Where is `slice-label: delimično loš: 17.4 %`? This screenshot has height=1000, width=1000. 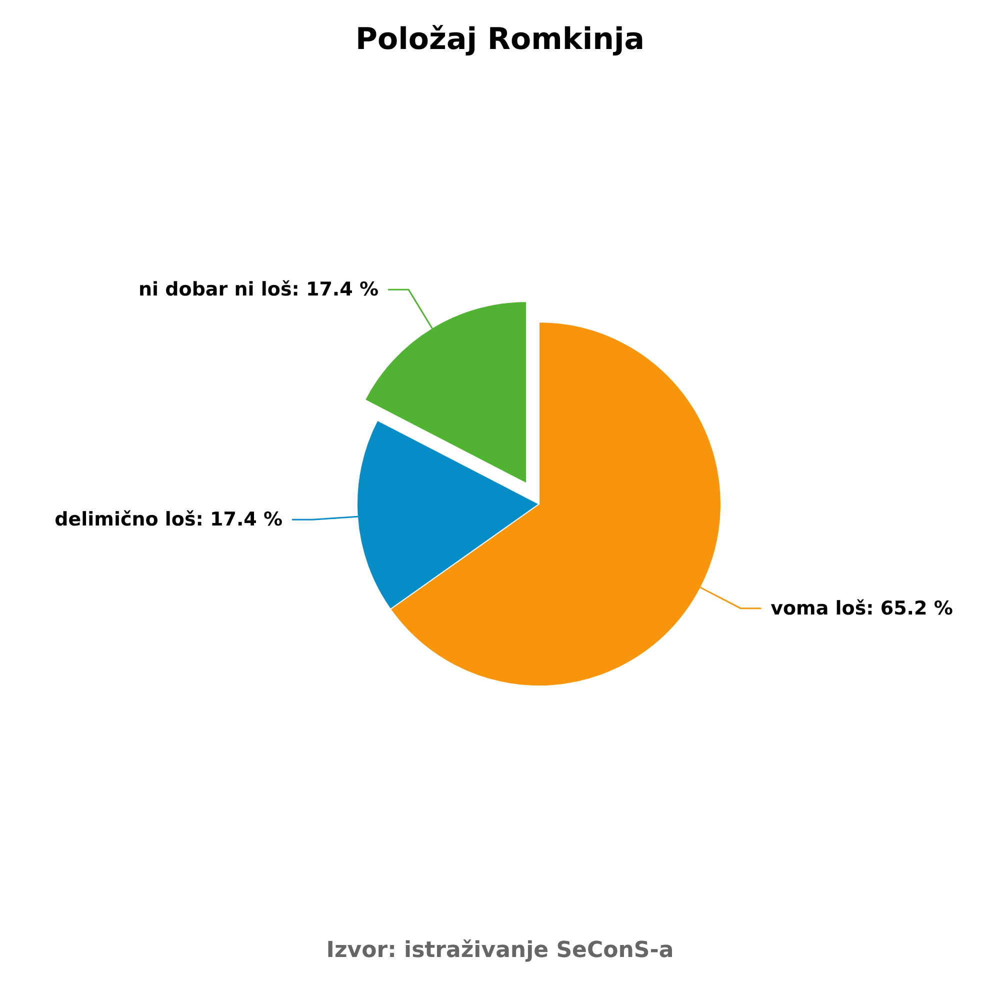 slice-label: delimično loš: 17.4 % is located at coordinates (168, 519).